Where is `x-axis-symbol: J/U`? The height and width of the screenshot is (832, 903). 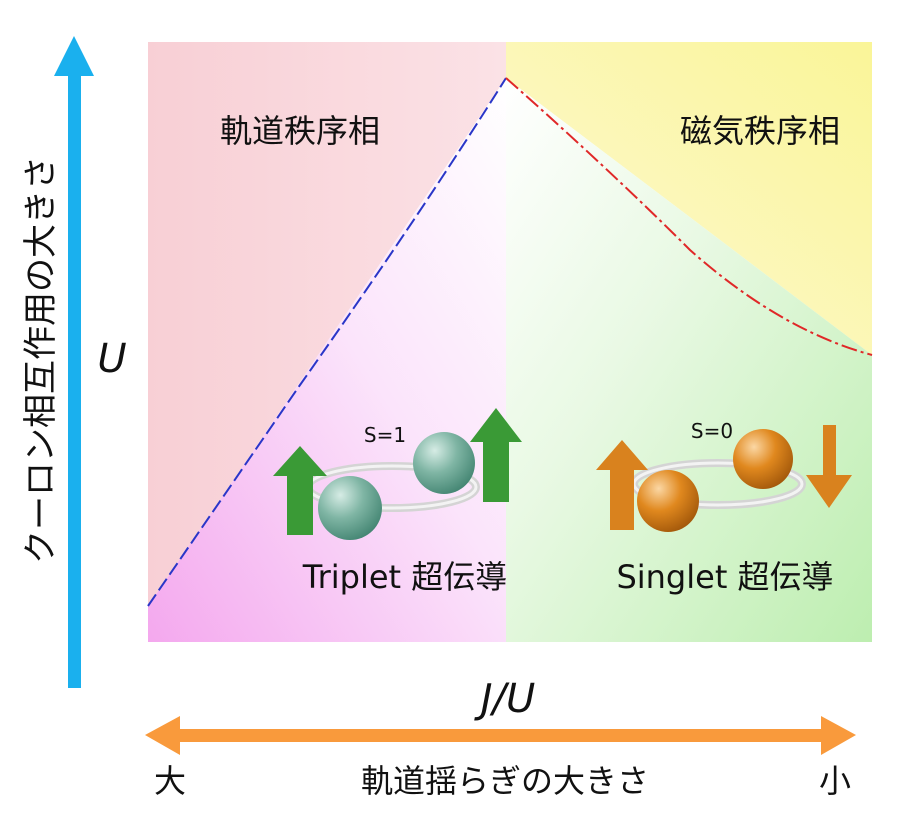
x-axis-symbol: J/U is located at coordinates (505, 699).